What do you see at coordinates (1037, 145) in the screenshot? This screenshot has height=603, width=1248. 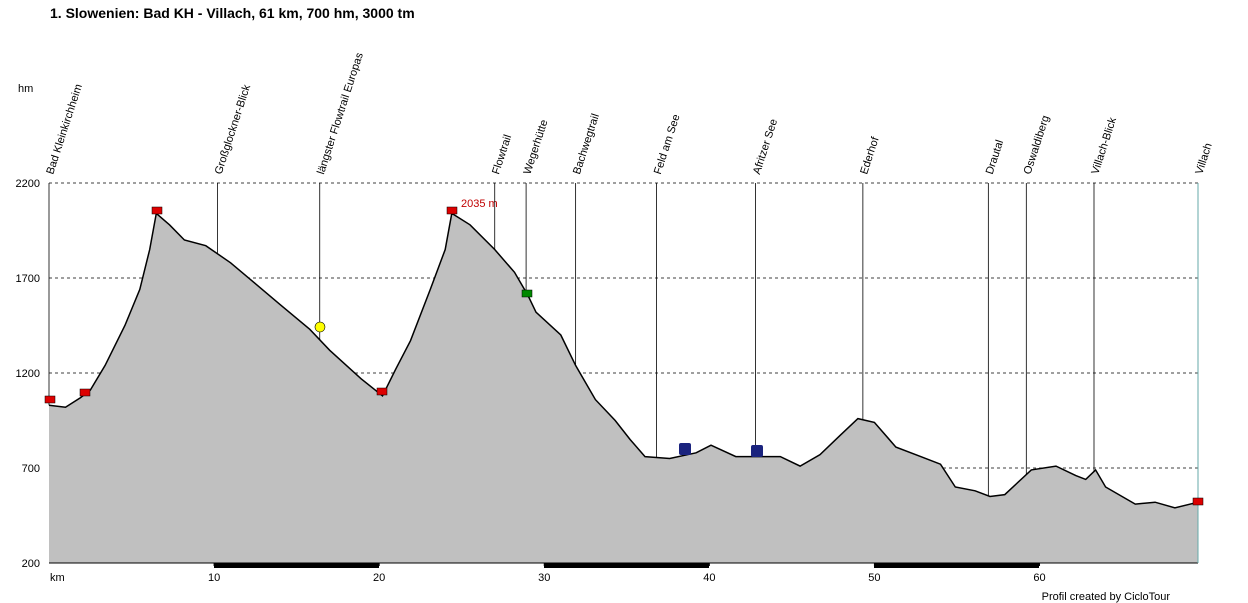 I see `waypoint-label: Oswaldiberg` at bounding box center [1037, 145].